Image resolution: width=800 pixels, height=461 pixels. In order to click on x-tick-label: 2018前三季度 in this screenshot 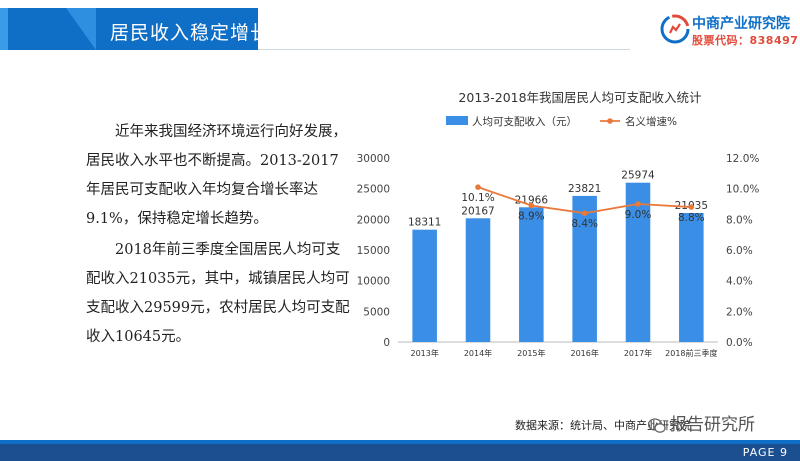, I will do `click(691, 353)`.